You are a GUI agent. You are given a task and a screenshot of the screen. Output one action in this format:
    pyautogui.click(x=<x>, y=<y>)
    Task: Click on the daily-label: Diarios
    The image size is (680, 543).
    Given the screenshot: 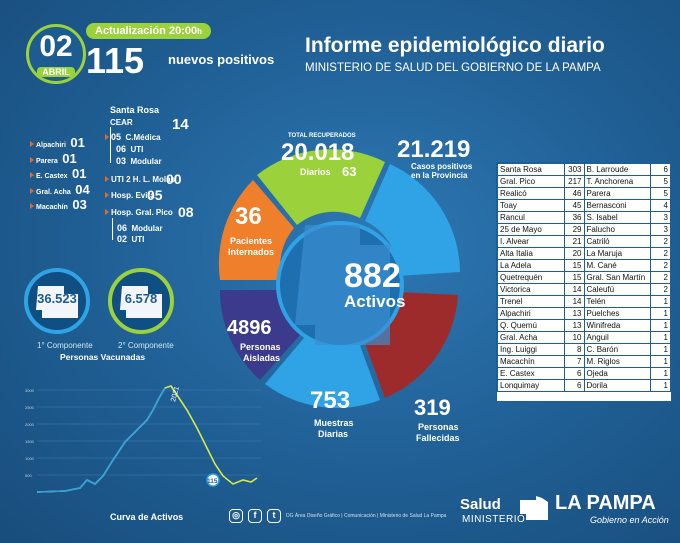 What is the action you would take?
    pyautogui.click(x=315, y=172)
    